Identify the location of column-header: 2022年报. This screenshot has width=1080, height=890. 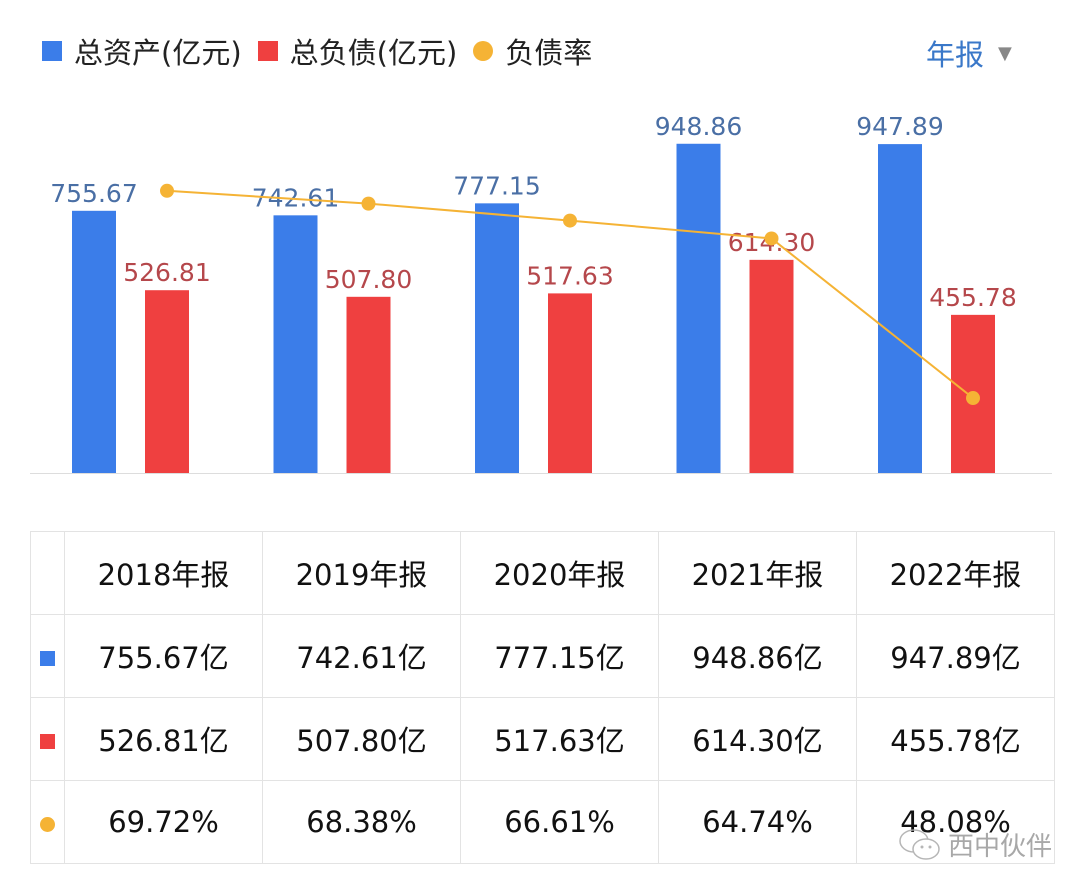
(955, 573).